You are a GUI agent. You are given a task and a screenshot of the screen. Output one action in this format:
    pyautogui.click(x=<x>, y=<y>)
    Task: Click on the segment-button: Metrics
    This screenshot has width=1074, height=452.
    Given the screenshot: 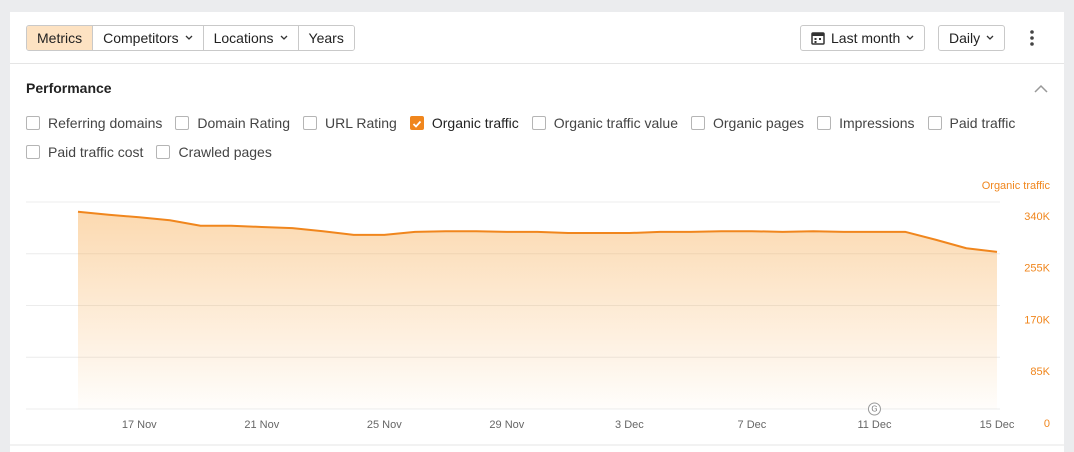 What is the action you would take?
    pyautogui.click(x=60, y=38)
    